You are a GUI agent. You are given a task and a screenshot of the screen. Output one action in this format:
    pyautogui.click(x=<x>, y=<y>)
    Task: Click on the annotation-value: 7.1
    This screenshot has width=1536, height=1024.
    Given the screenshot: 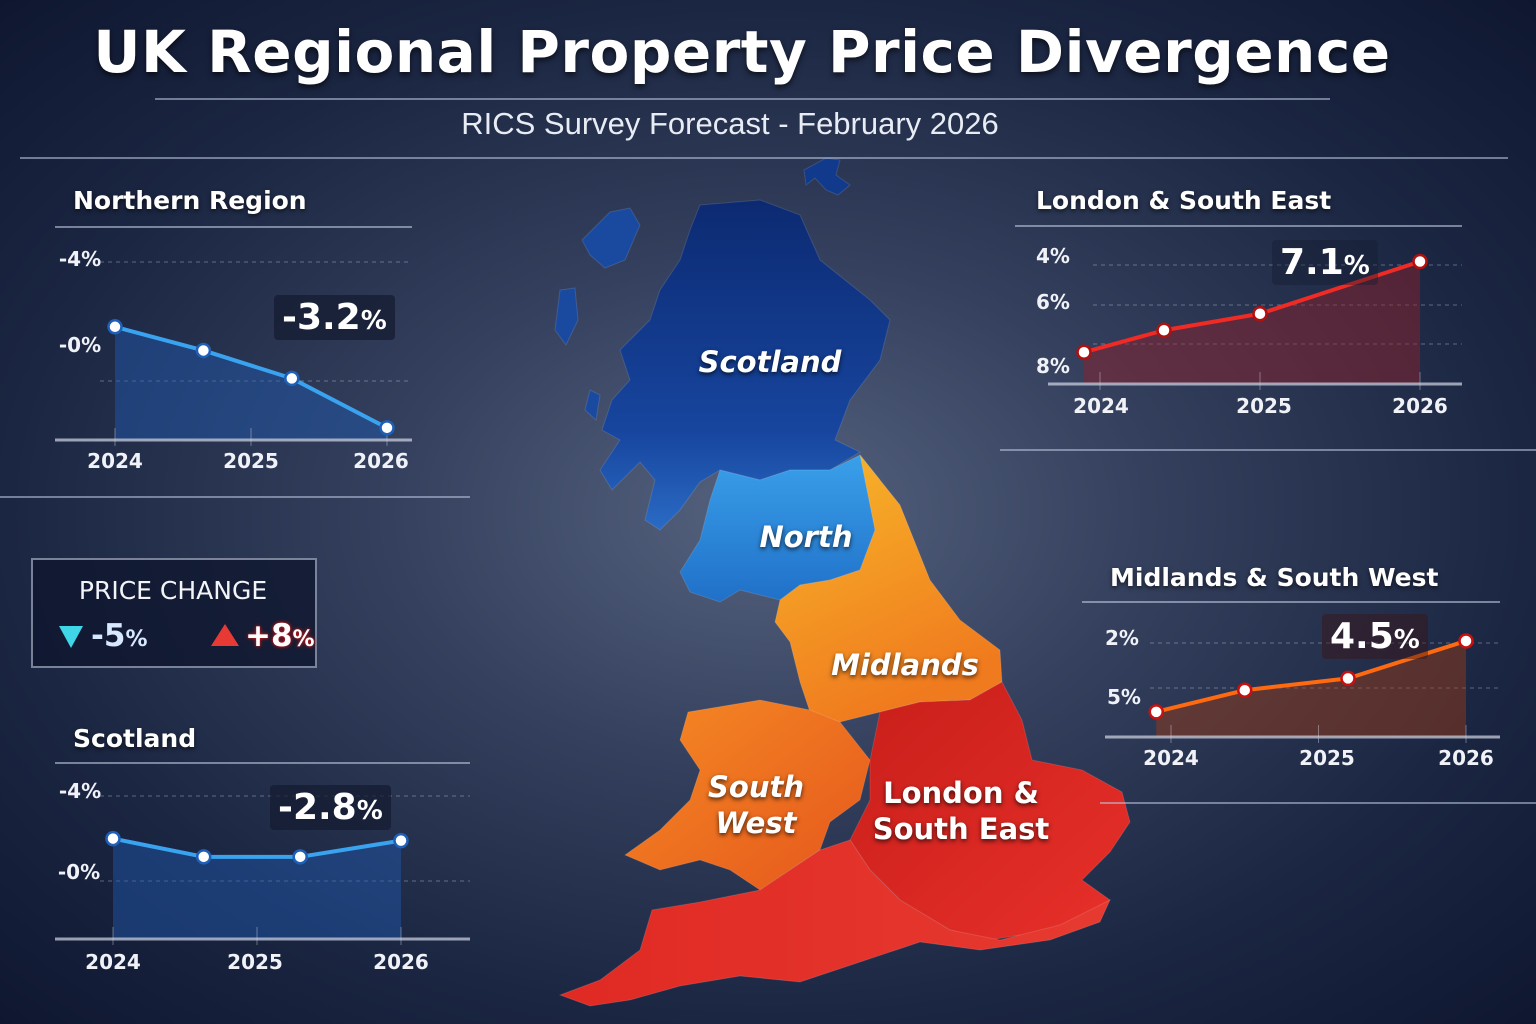 What is the action you would take?
    pyautogui.click(x=1312, y=262)
    